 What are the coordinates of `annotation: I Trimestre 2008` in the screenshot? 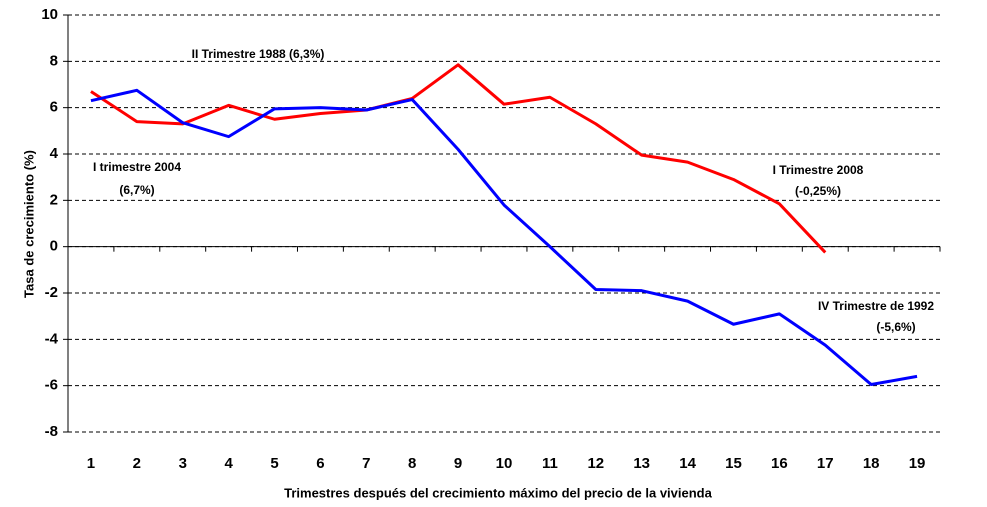 It's located at (818, 170).